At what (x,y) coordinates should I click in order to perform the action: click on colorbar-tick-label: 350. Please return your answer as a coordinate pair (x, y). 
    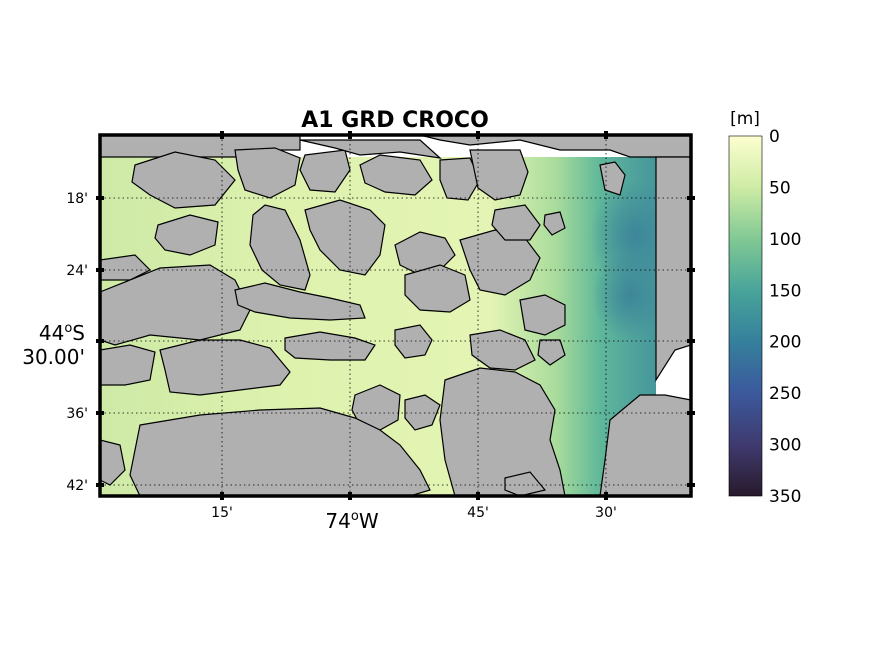
    Looking at the image, I should click on (785, 497).